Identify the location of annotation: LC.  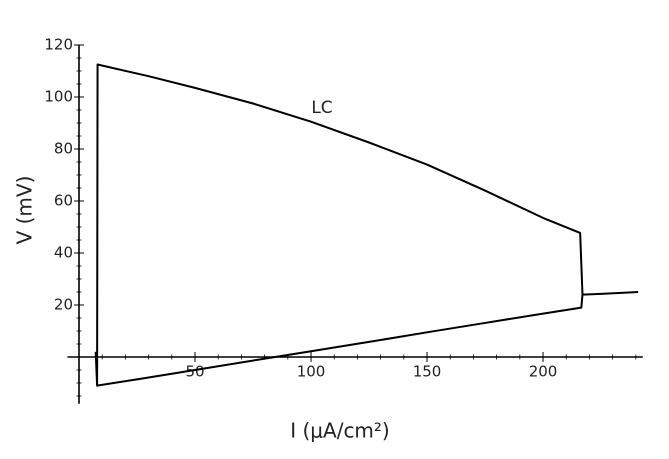
(321, 108).